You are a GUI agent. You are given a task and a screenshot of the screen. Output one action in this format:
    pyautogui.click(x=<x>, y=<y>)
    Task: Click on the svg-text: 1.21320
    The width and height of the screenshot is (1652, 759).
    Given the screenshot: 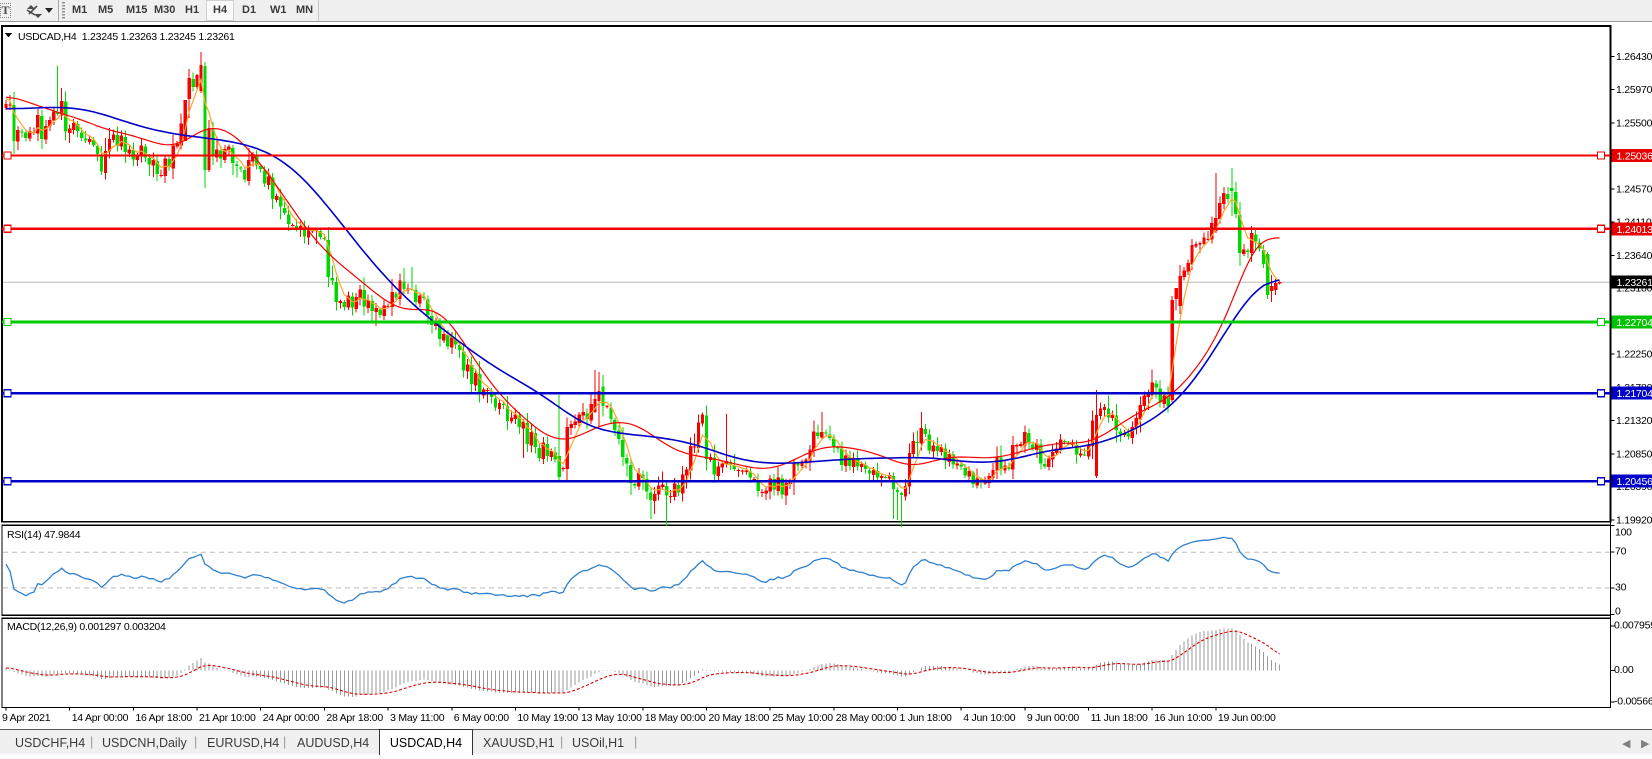 What is the action you would take?
    pyautogui.click(x=1634, y=421)
    